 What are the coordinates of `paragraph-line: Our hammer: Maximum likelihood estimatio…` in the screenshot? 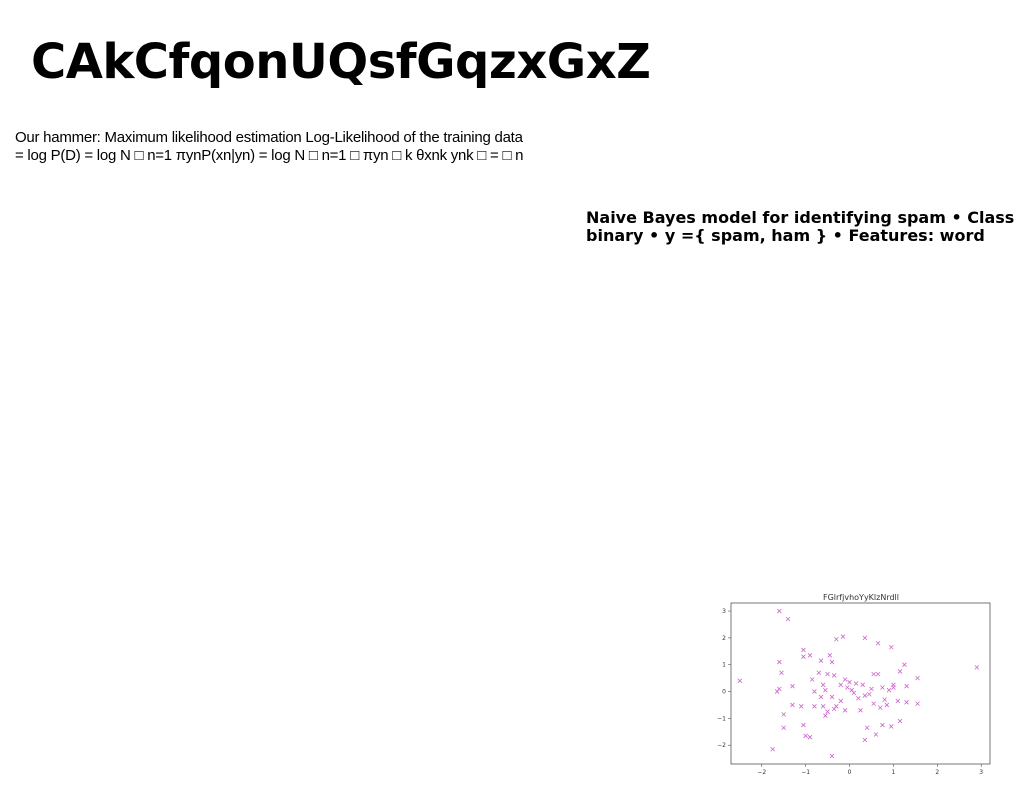 It's located at (269, 137).